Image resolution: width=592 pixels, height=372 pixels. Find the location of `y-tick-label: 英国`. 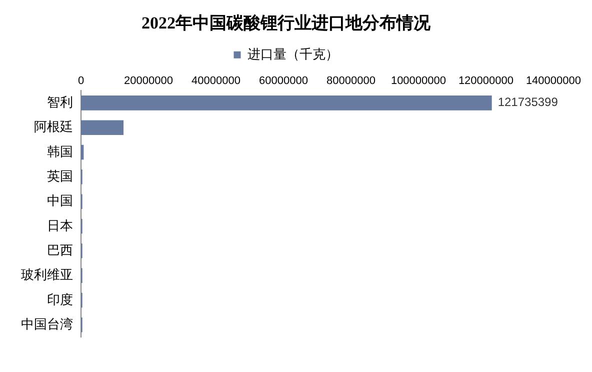

y-tick-label: 英国 is located at coordinates (60, 176).